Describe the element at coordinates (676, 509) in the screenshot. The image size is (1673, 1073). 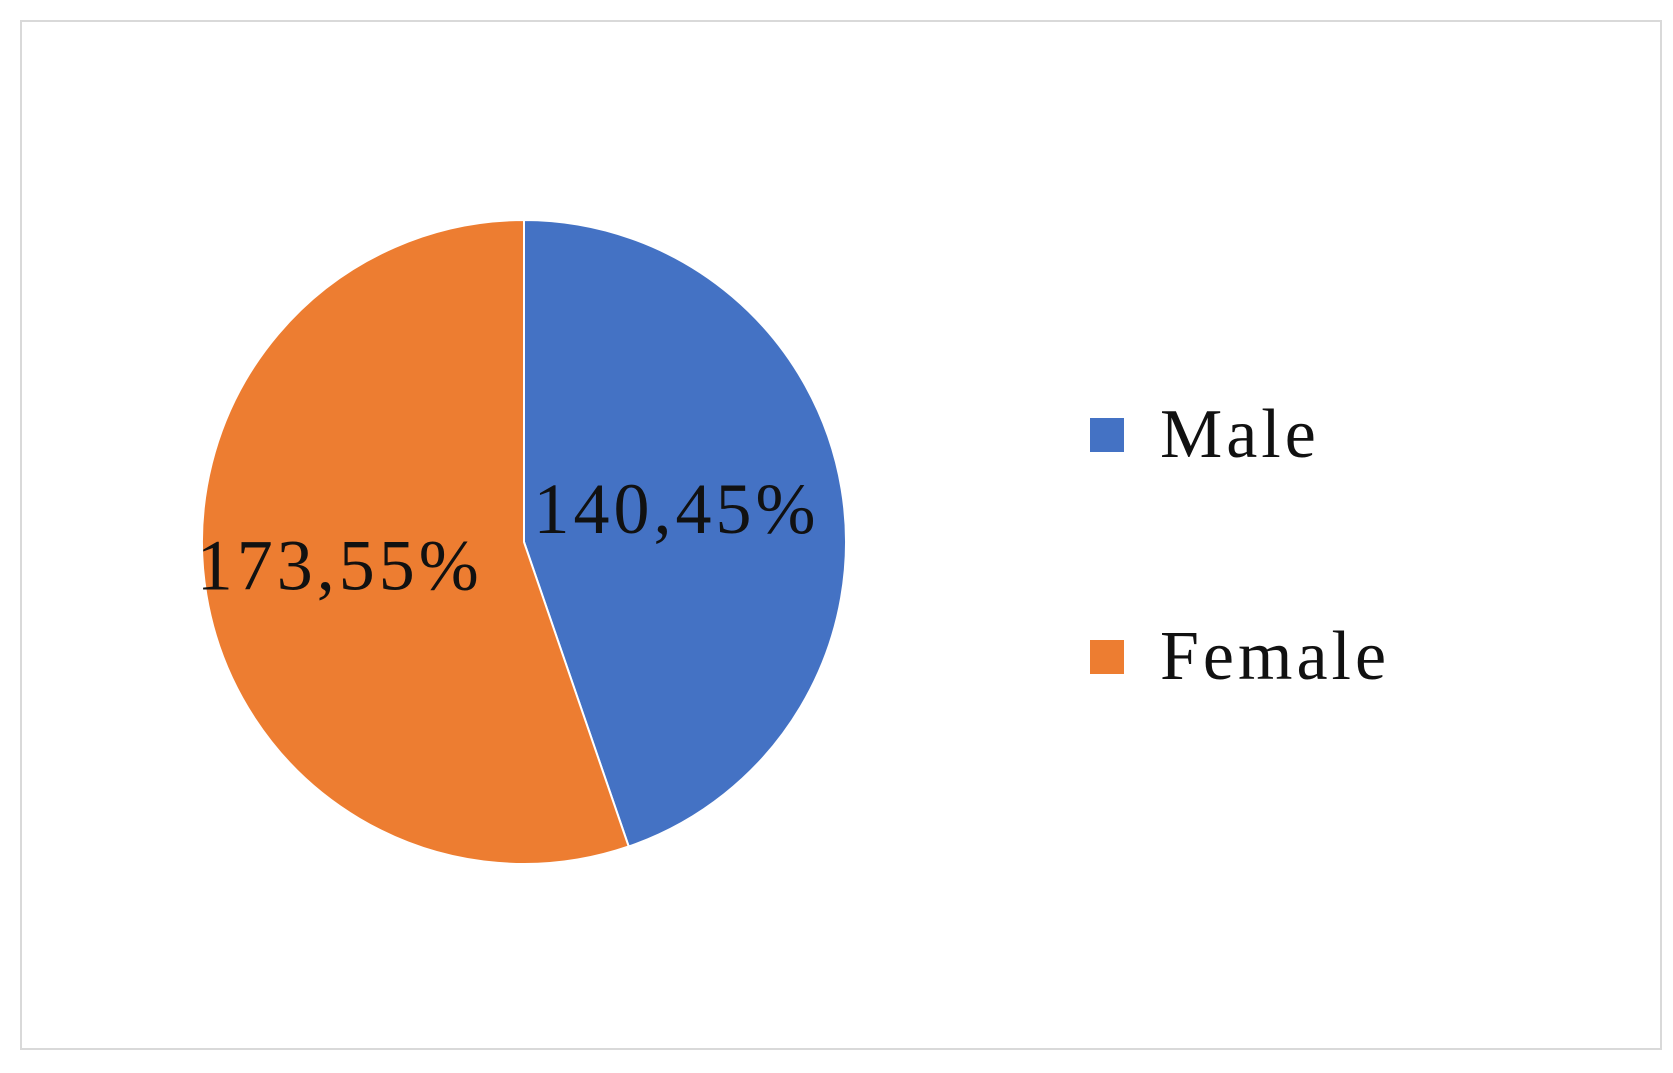
I see `data-label-male: 140,45%` at that location.